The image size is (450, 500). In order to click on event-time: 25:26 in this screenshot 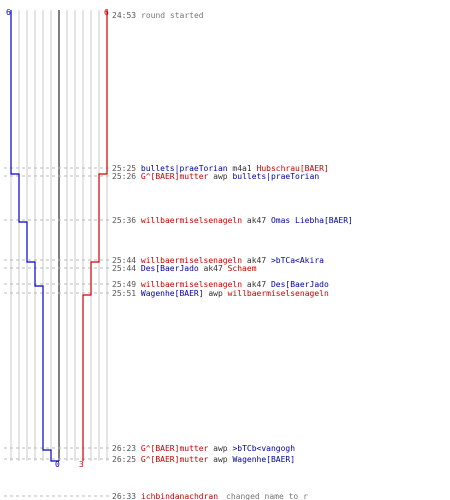, I will do `click(126, 176)`.